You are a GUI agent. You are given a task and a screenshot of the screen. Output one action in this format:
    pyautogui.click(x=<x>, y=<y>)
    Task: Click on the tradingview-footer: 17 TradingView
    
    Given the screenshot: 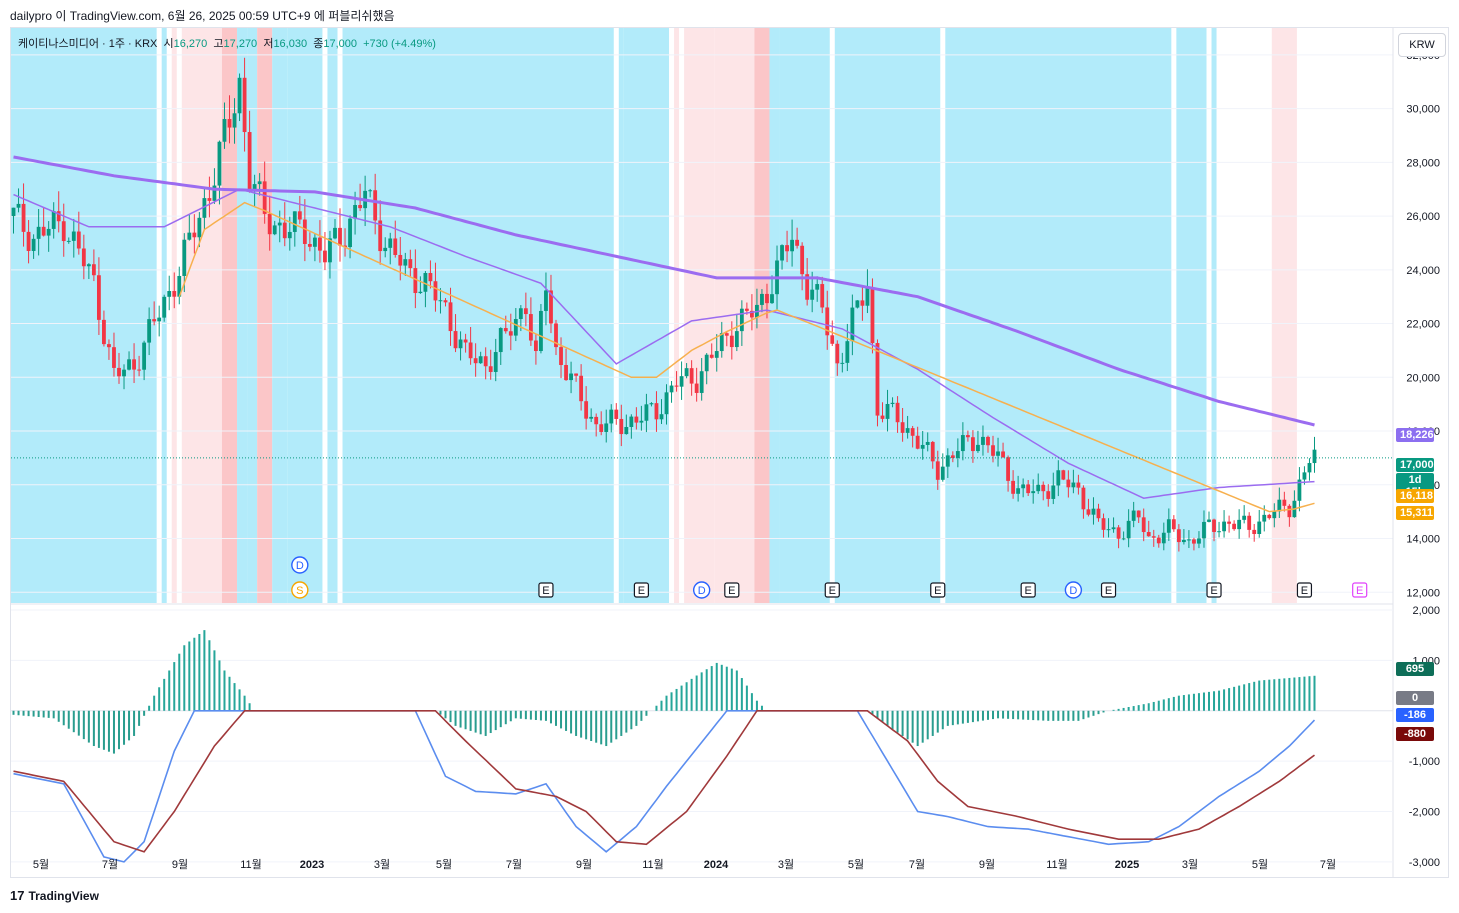 What is the action you would take?
    pyautogui.click(x=54, y=895)
    